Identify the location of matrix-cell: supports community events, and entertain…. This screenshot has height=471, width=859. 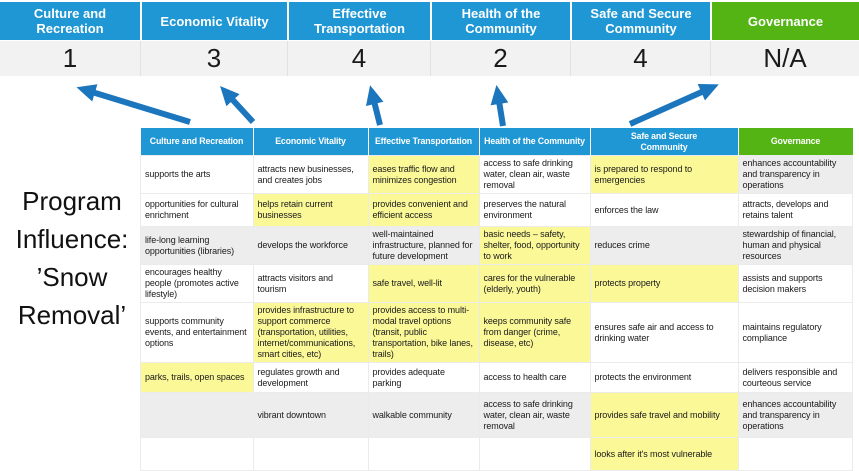
(197, 332).